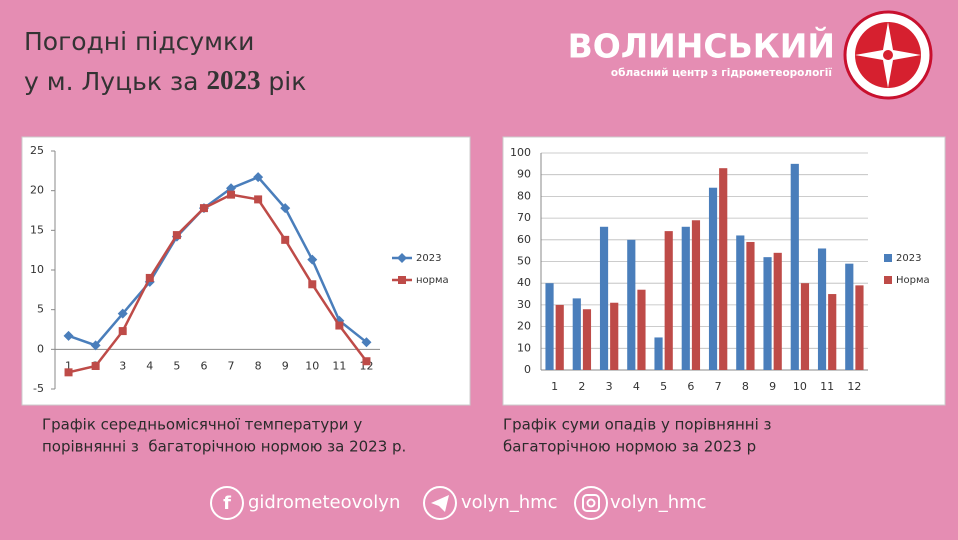 The height and width of the screenshot is (540, 958). What do you see at coordinates (524, 217) in the screenshot?
I see `y-tick-label: 70` at bounding box center [524, 217].